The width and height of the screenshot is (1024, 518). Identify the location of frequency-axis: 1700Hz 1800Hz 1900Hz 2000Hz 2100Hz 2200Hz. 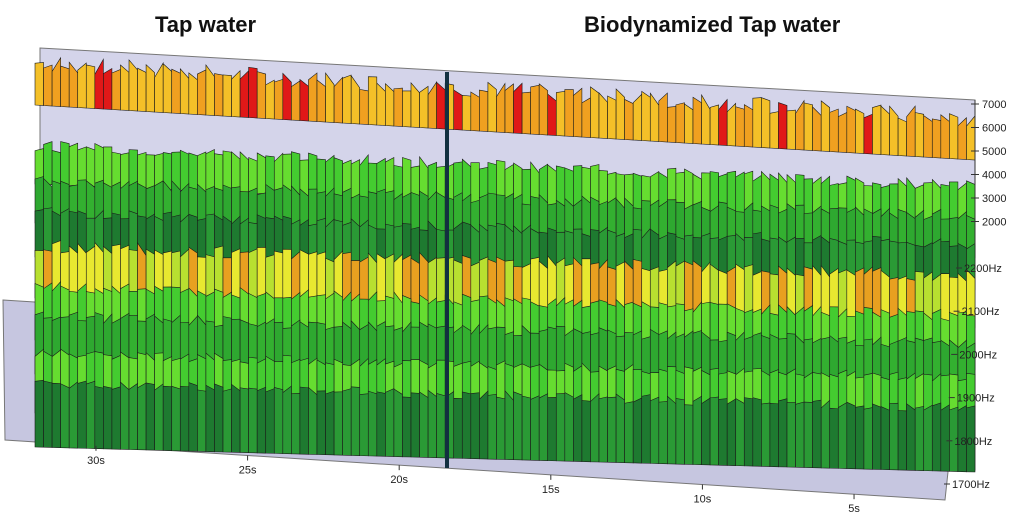
(973, 377).